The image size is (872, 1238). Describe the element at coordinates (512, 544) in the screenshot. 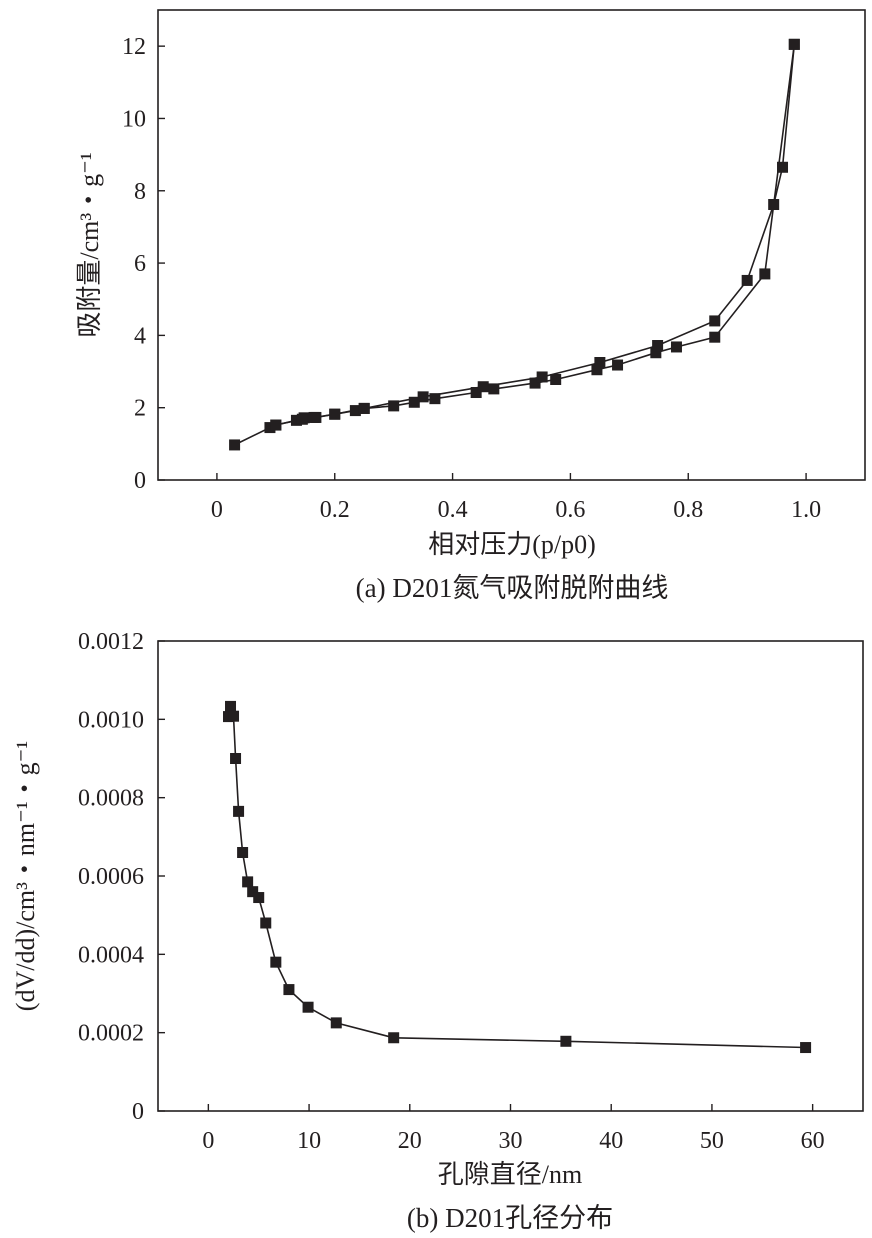

I see `x-axis-title: 相对压力(p/p0)` at that location.